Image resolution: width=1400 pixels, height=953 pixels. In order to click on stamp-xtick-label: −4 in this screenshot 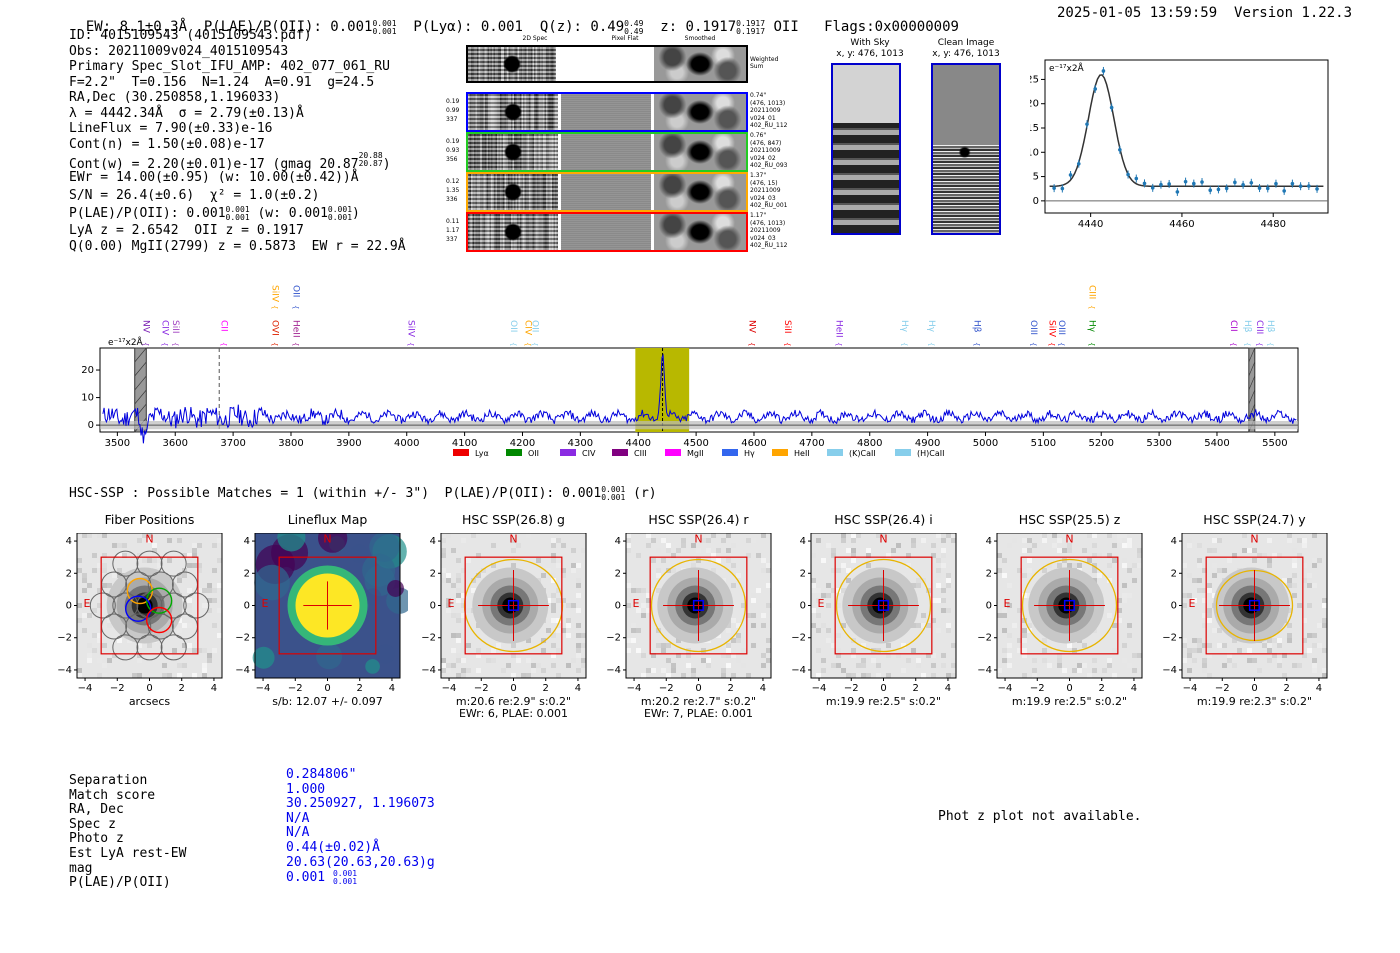, I will do `click(634, 688)`.